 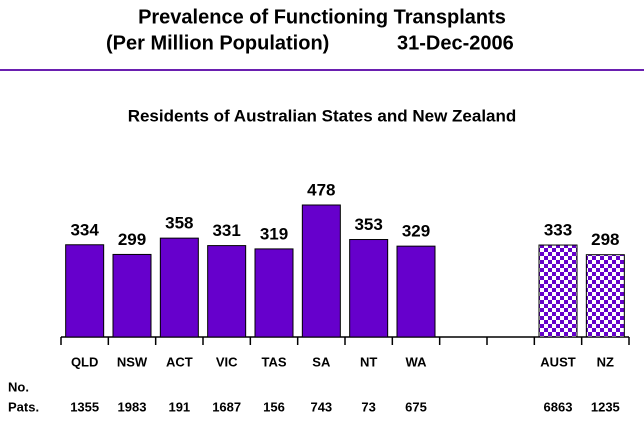 What do you see at coordinates (274, 406) in the screenshot?
I see `count: 156` at bounding box center [274, 406].